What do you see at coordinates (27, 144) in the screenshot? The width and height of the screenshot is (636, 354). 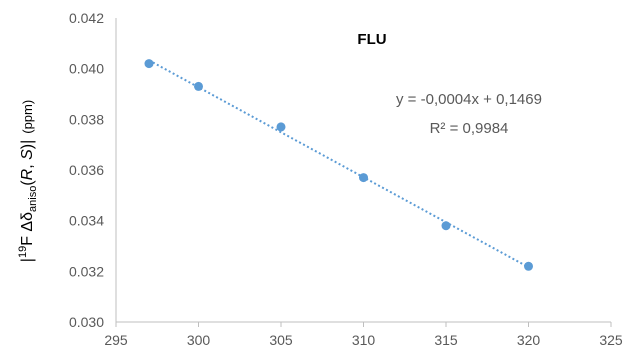 I see `y-label-close: )|` at bounding box center [27, 144].